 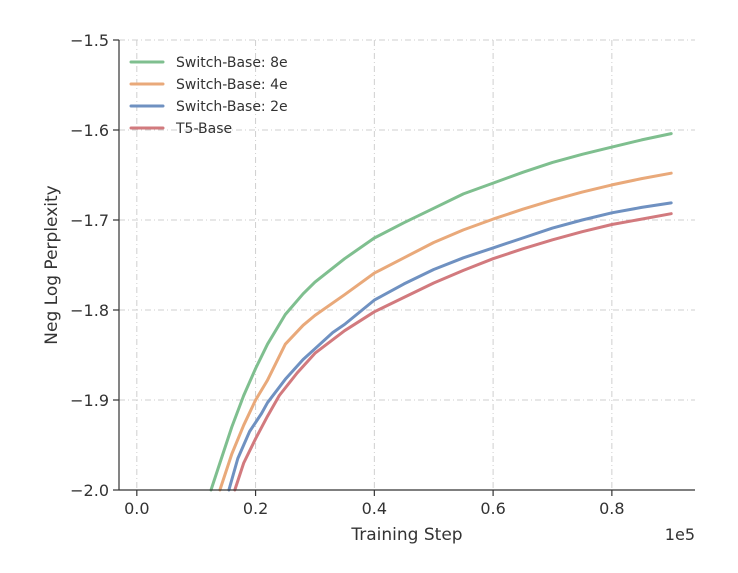 What do you see at coordinates (89, 130) in the screenshot?
I see `y-tick-label: −1.6` at bounding box center [89, 130].